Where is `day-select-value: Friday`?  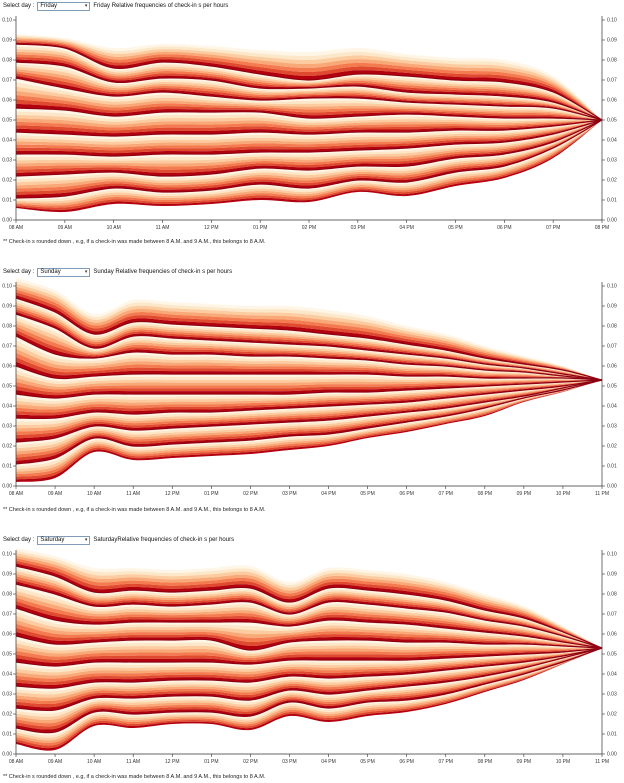
day-select-value: Friday is located at coordinates (49, 6).